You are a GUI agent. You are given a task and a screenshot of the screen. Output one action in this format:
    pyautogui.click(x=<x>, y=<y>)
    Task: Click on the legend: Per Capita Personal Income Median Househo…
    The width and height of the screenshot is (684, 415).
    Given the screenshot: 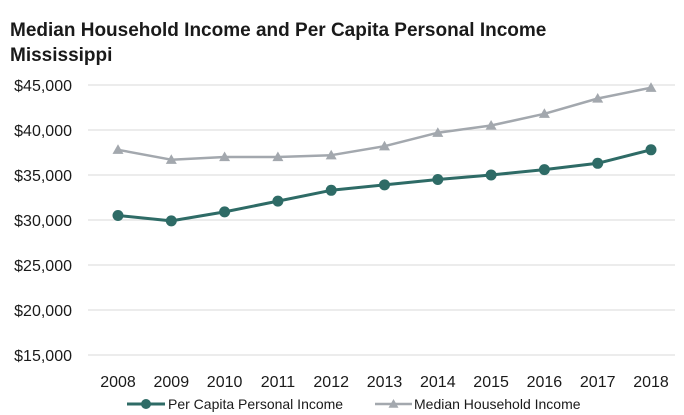 What is the action you would take?
    pyautogui.click(x=354, y=404)
    